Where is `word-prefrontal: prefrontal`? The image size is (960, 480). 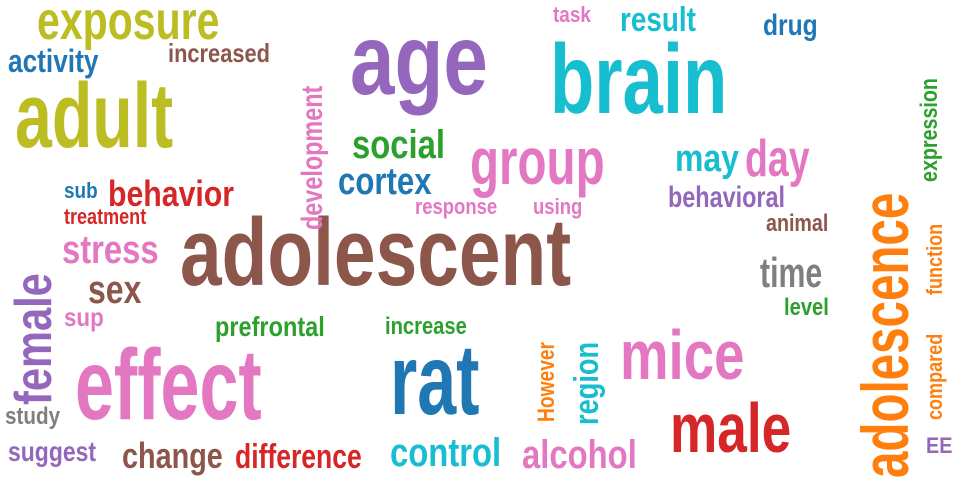
word-prefrontal: prefrontal is located at coordinates (270, 326).